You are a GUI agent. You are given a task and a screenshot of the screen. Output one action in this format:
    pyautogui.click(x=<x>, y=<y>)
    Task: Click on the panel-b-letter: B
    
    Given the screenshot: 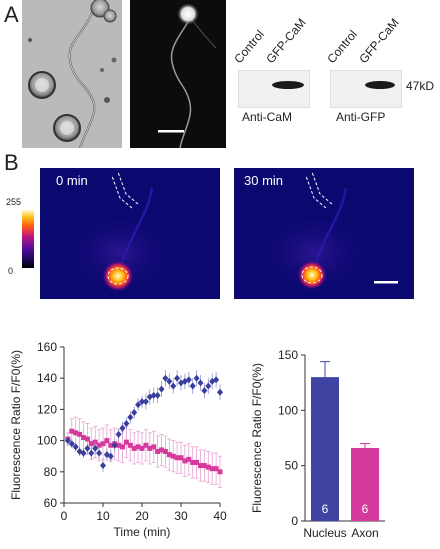 What is the action you would take?
    pyautogui.click(x=11, y=162)
    